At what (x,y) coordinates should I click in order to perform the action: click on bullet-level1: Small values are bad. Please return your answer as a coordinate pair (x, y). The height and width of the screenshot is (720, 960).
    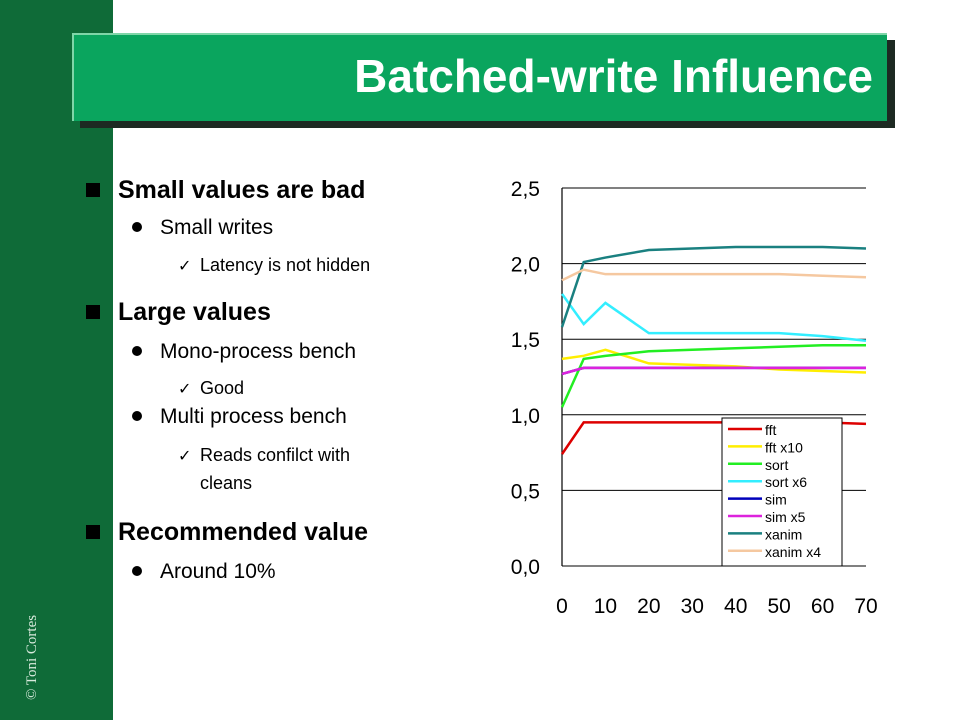
    Looking at the image, I should click on (225, 190).